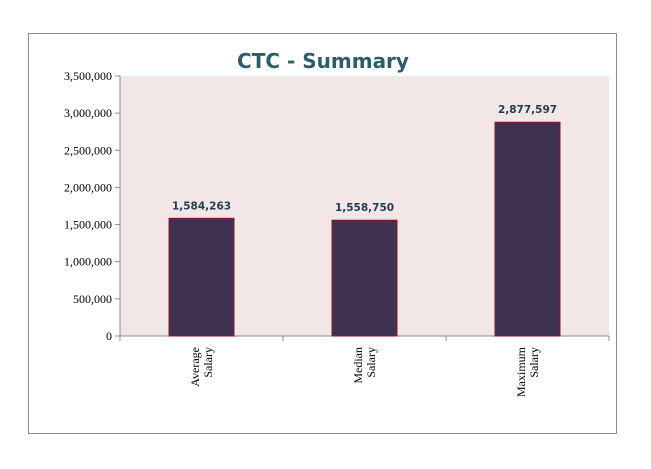 This screenshot has height=469, width=651. What do you see at coordinates (527, 110) in the screenshot?
I see `data-label: 2,877,597` at bounding box center [527, 110].